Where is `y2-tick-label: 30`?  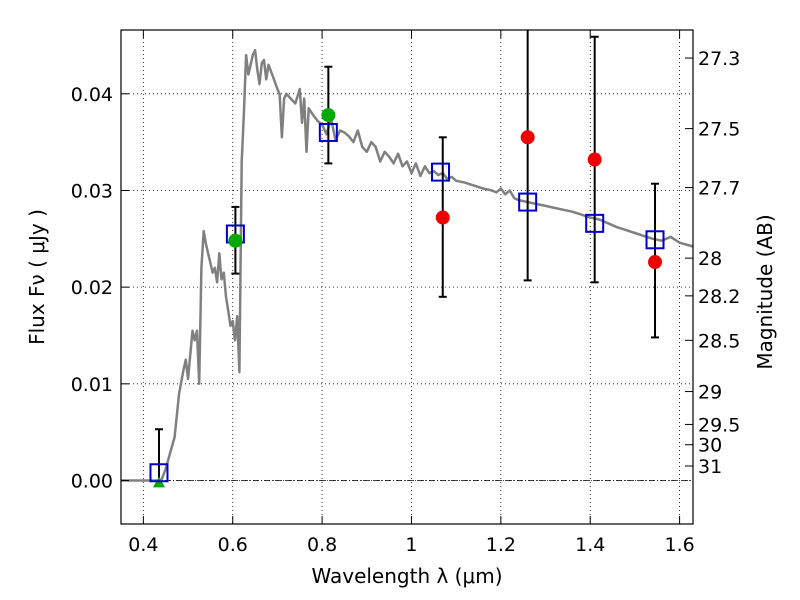
y2-tick-label: 30 is located at coordinates (710, 446).